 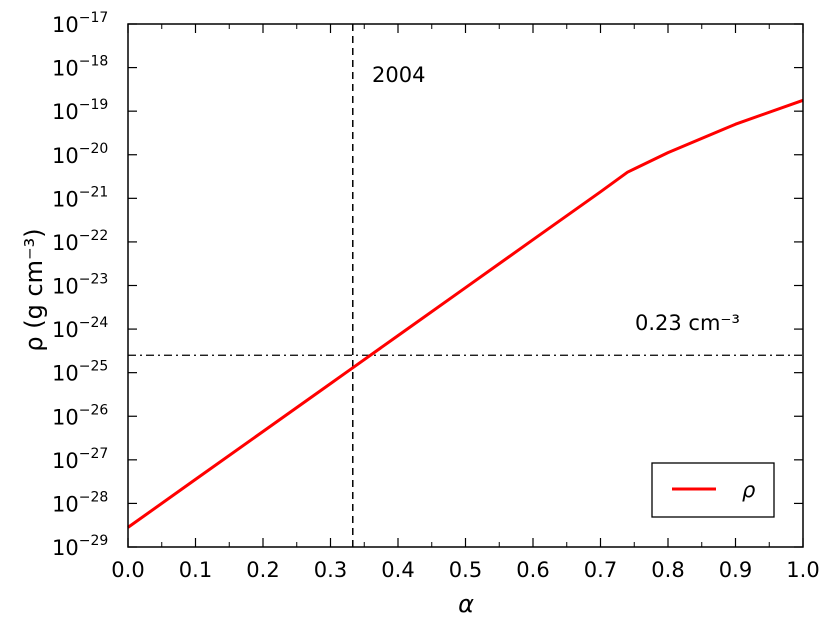 What do you see at coordinates (80, 67) in the screenshot?
I see `y-tick-label: 10−18` at bounding box center [80, 67].